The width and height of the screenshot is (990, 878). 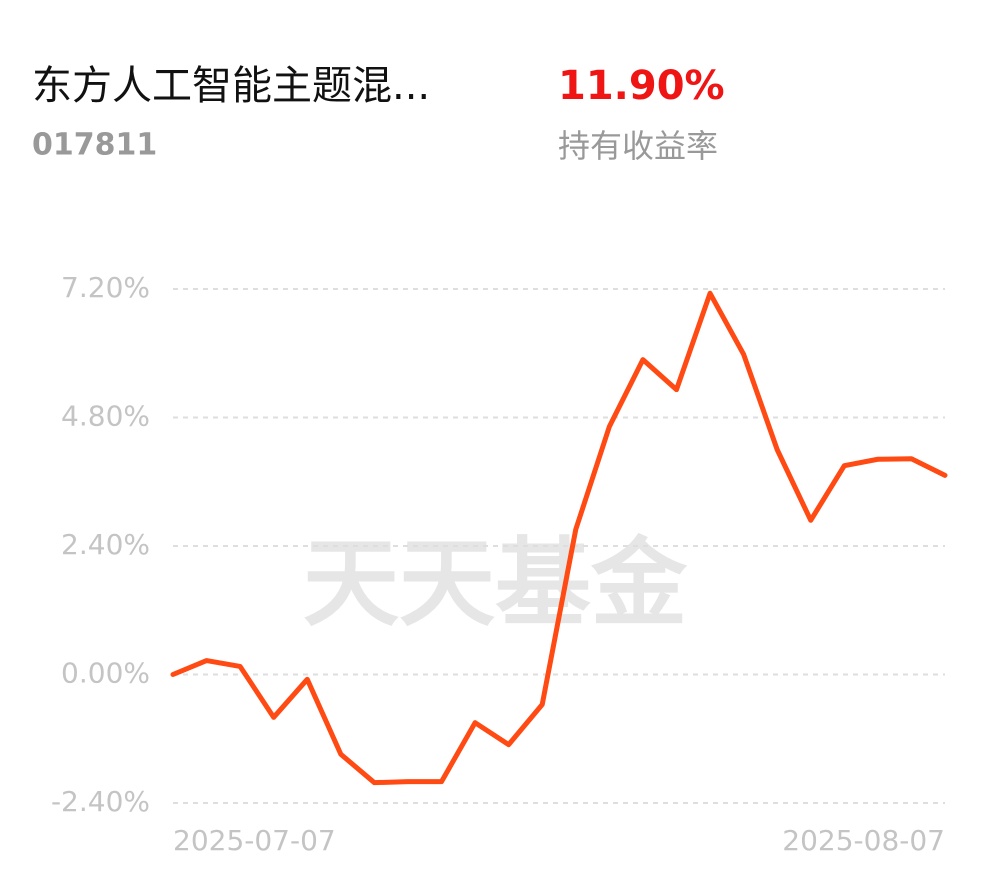 What do you see at coordinates (863, 840) in the screenshot?
I see `x-tick-label: 2025-08-07` at bounding box center [863, 840].